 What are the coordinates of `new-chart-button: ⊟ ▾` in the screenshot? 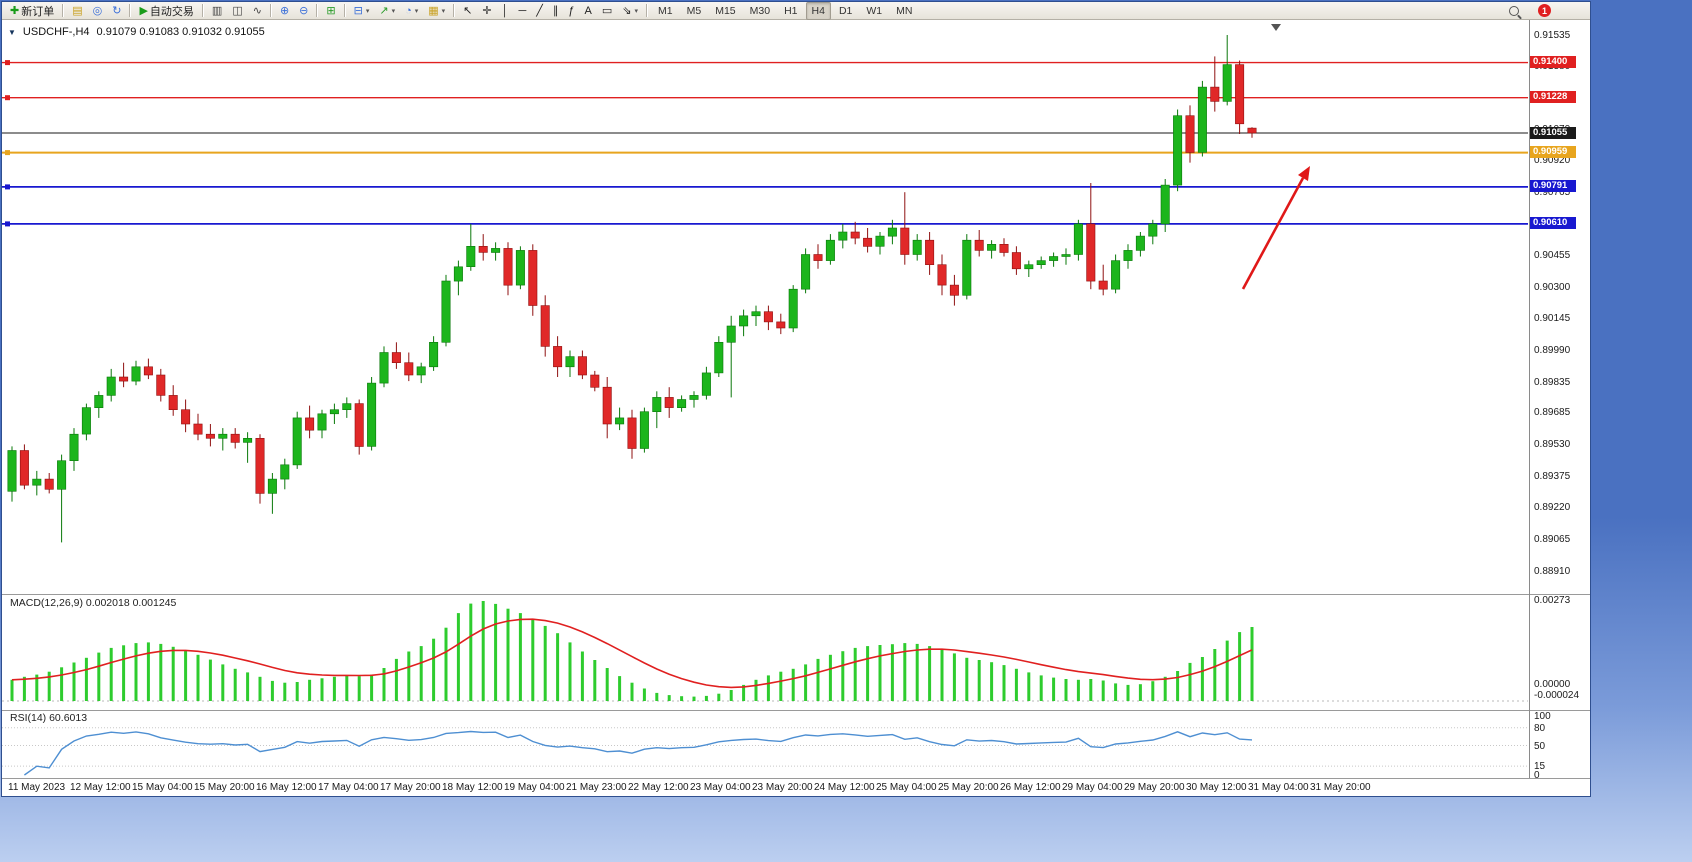 It's located at (362, 11).